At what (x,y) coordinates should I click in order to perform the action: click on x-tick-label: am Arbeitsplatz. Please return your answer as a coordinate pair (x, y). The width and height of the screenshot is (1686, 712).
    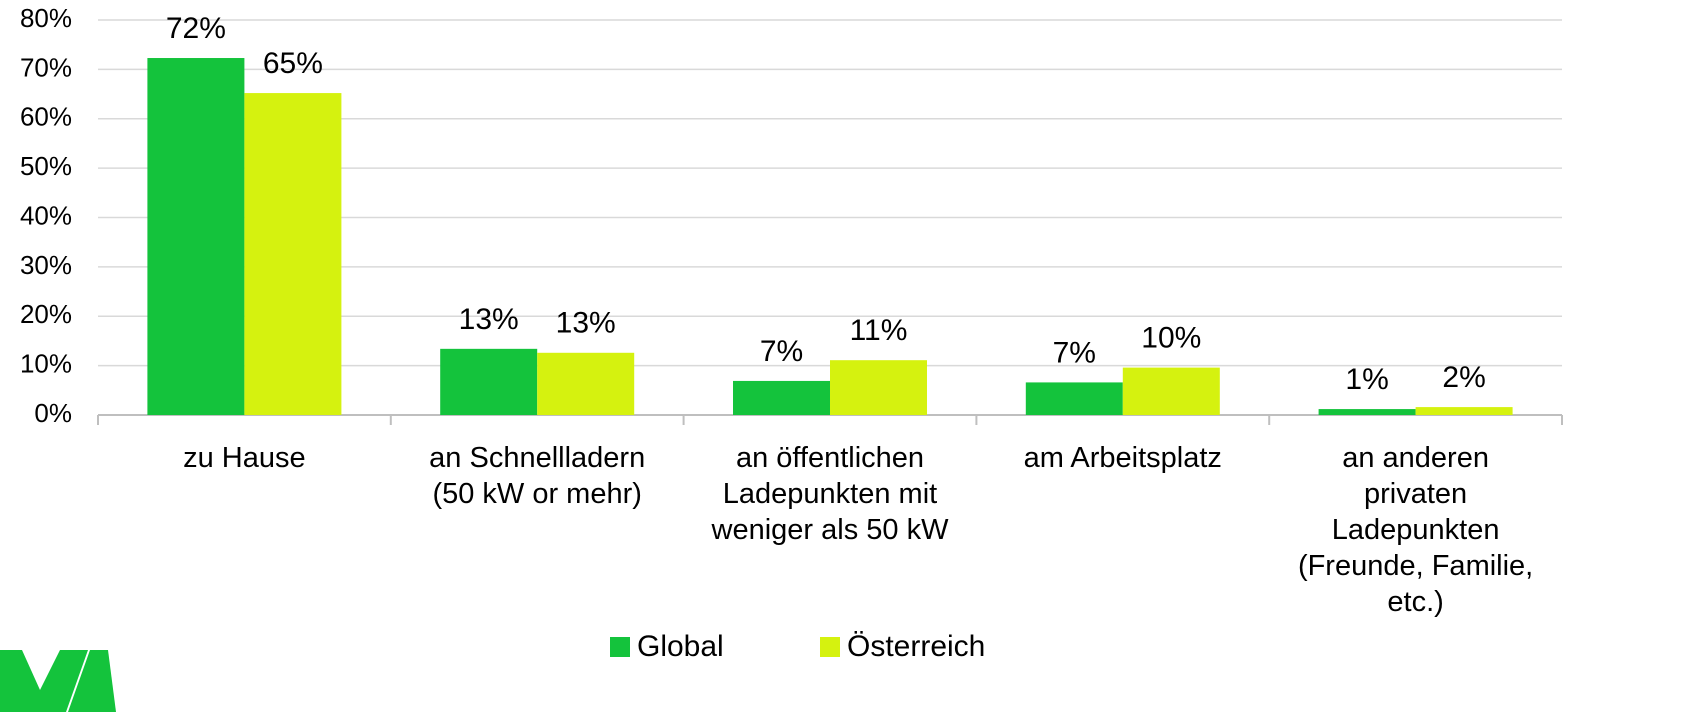
    Looking at the image, I should click on (1122, 458).